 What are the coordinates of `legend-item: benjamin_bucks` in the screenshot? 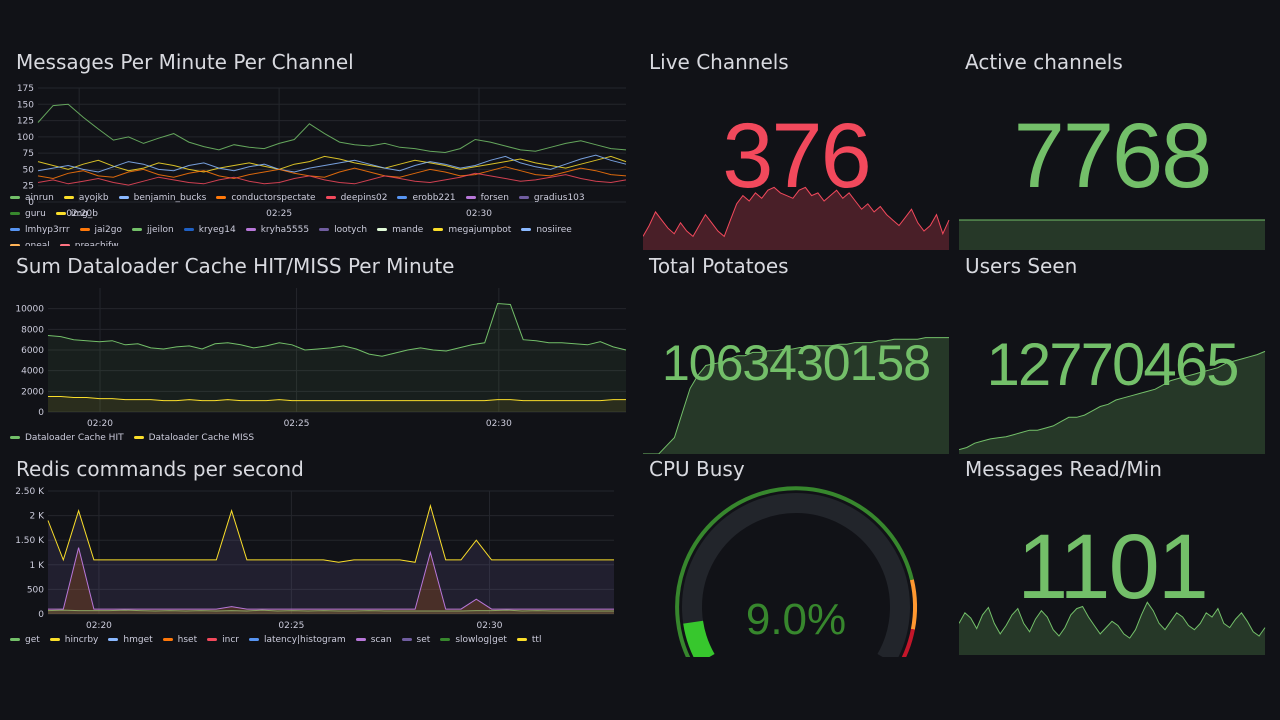 It's located at (162, 198).